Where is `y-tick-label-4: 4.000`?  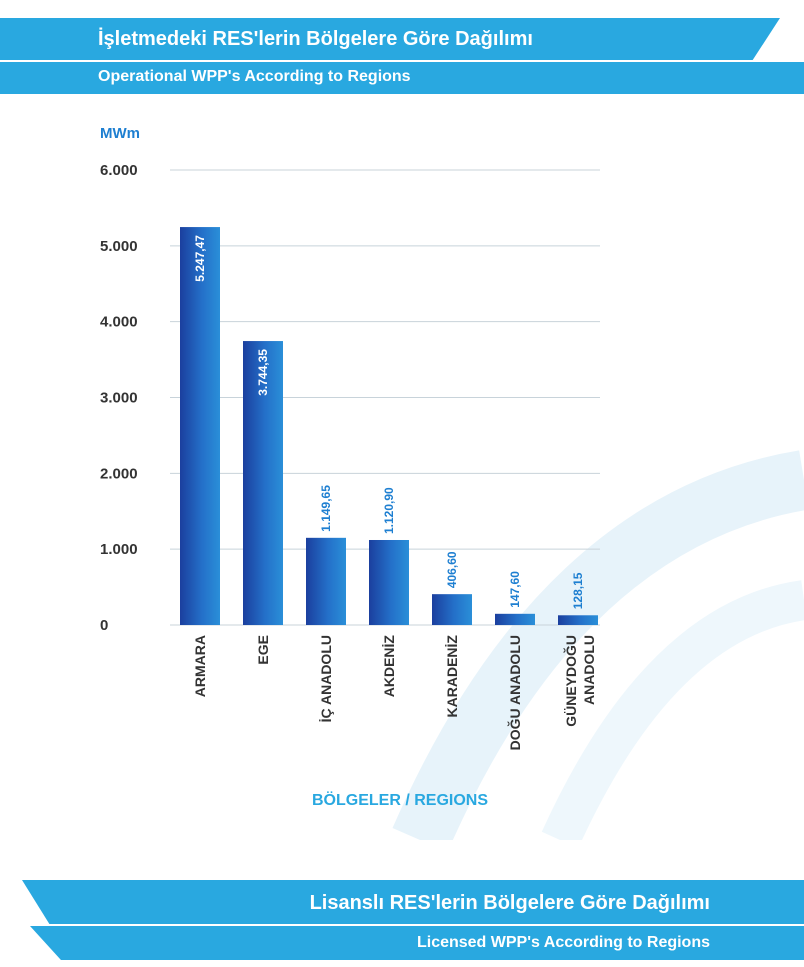
y-tick-label-4: 4.000 is located at coordinates (119, 322).